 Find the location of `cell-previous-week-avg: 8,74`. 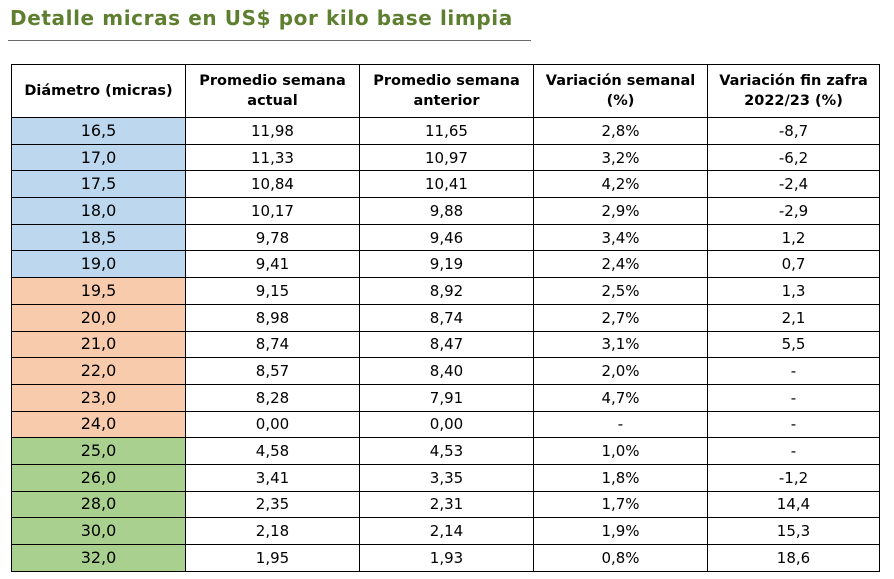

cell-previous-week-avg: 8,74 is located at coordinates (446, 317).